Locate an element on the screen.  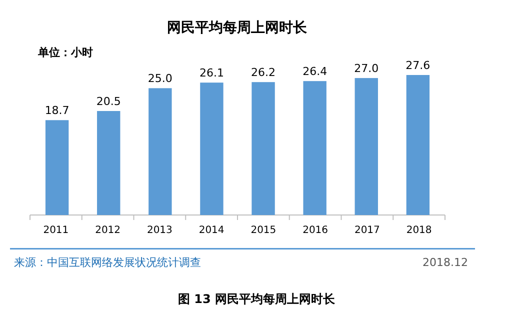
data-label: 26.2 is located at coordinates (263, 73).